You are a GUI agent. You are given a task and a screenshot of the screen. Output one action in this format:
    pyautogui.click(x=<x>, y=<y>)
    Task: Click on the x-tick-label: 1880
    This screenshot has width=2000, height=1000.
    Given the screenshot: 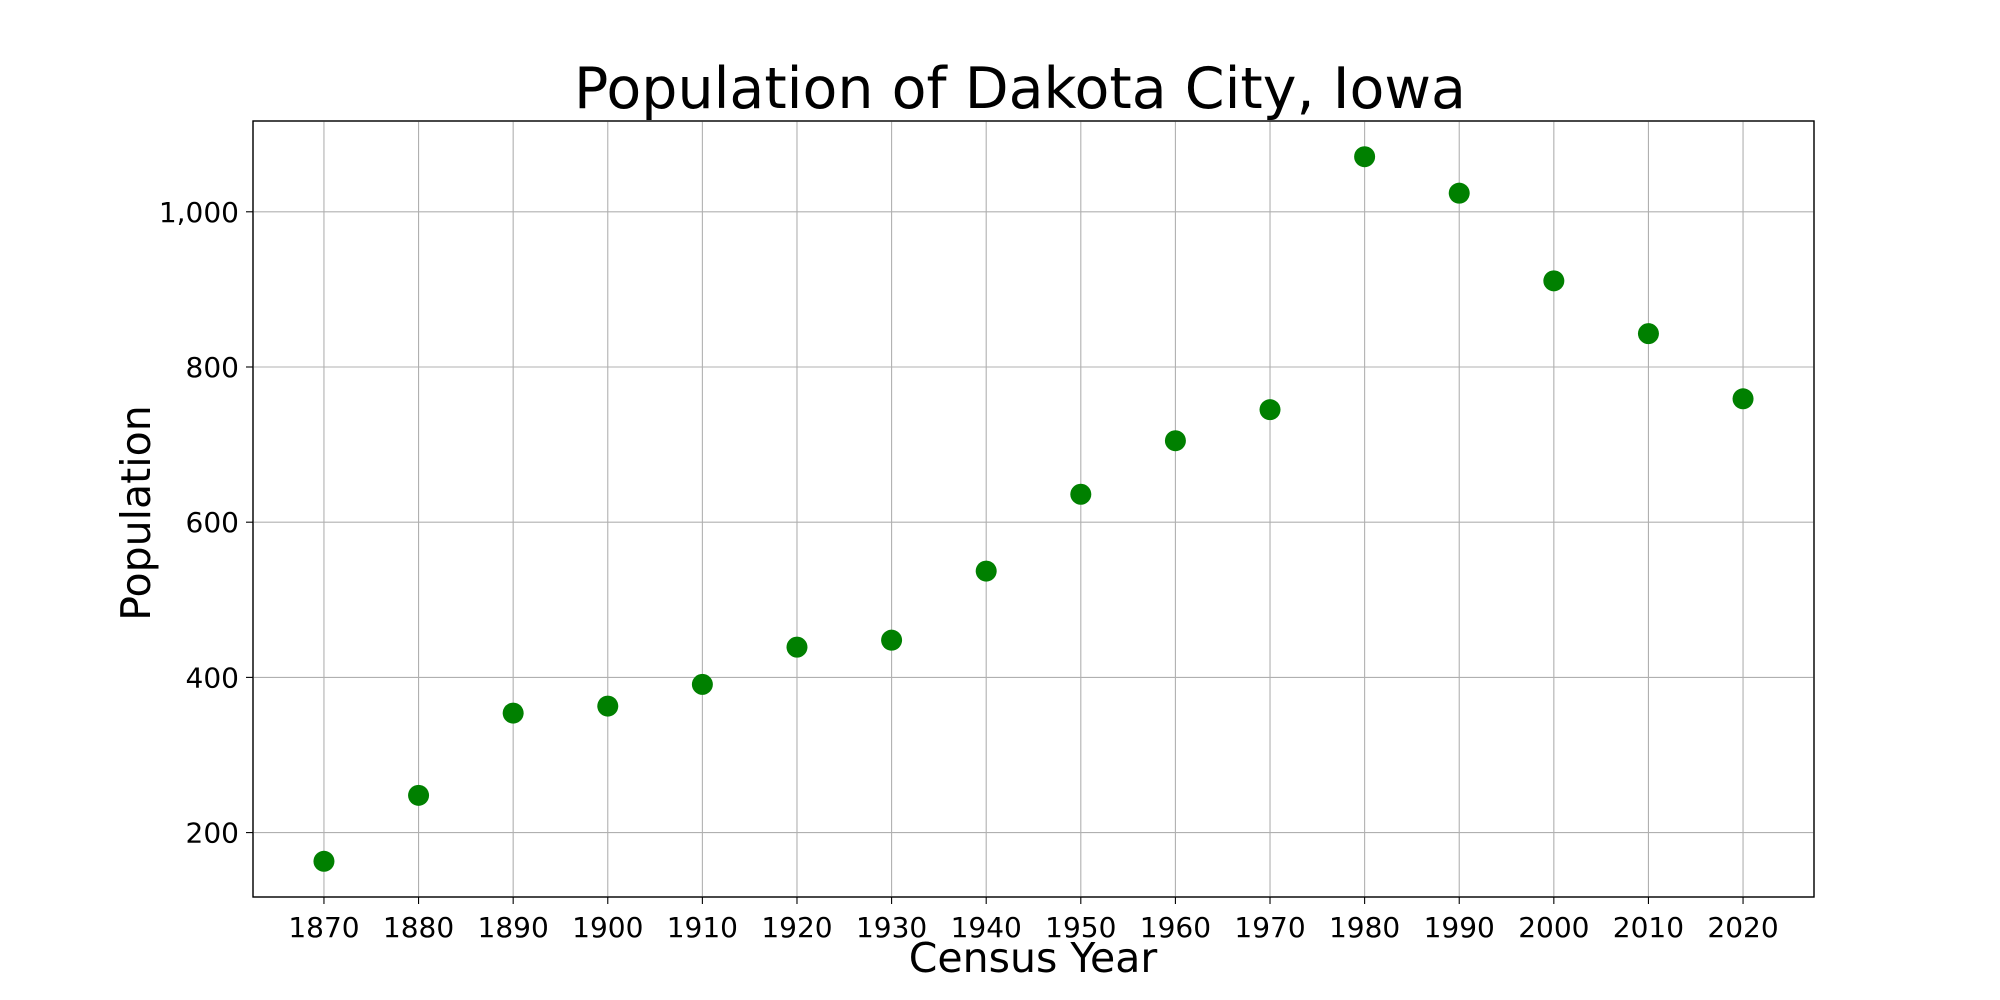 What is the action you would take?
    pyautogui.click(x=418, y=927)
    